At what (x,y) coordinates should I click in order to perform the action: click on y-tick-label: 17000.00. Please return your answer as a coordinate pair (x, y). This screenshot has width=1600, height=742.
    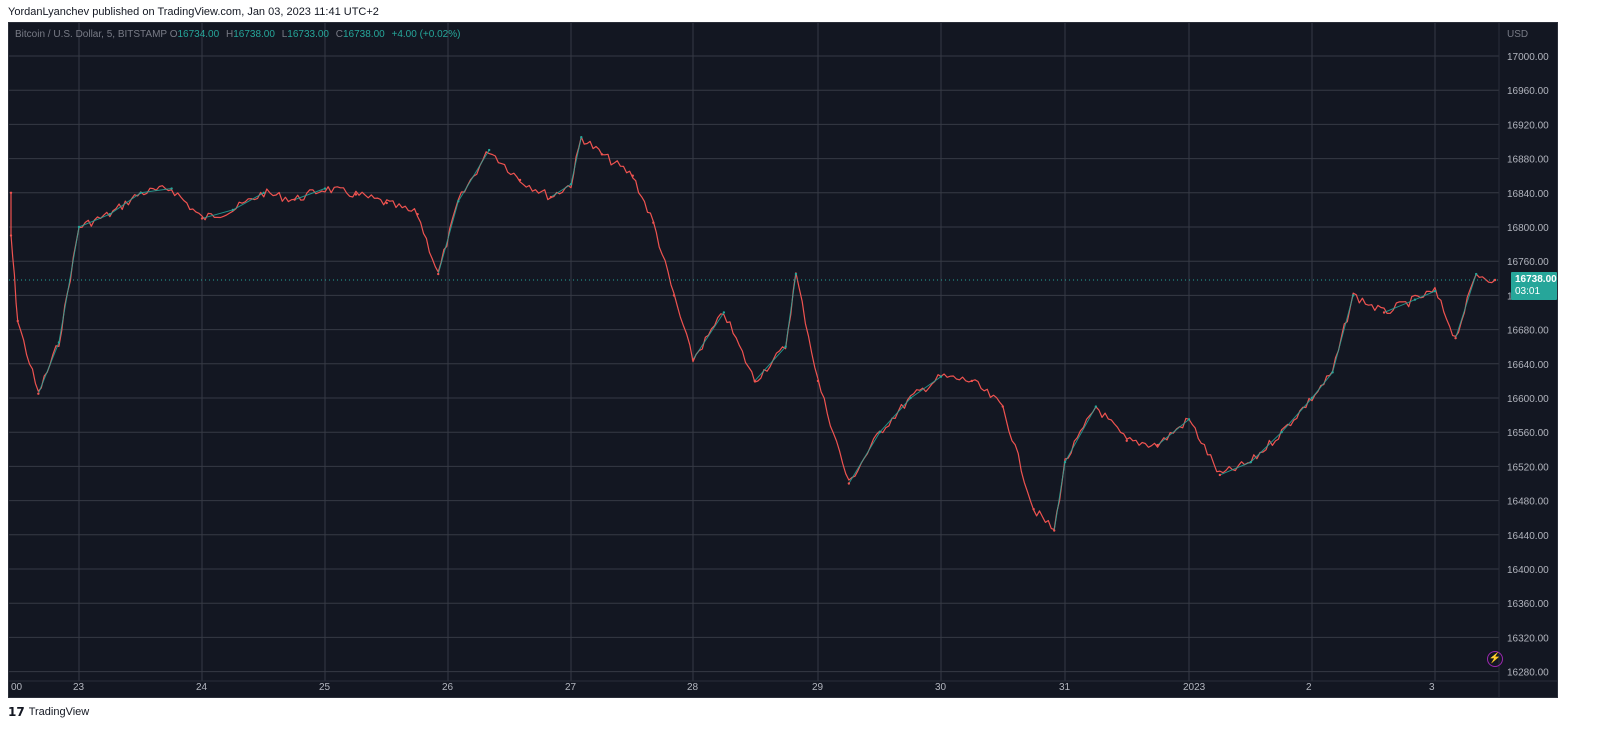
    Looking at the image, I should click on (1528, 57).